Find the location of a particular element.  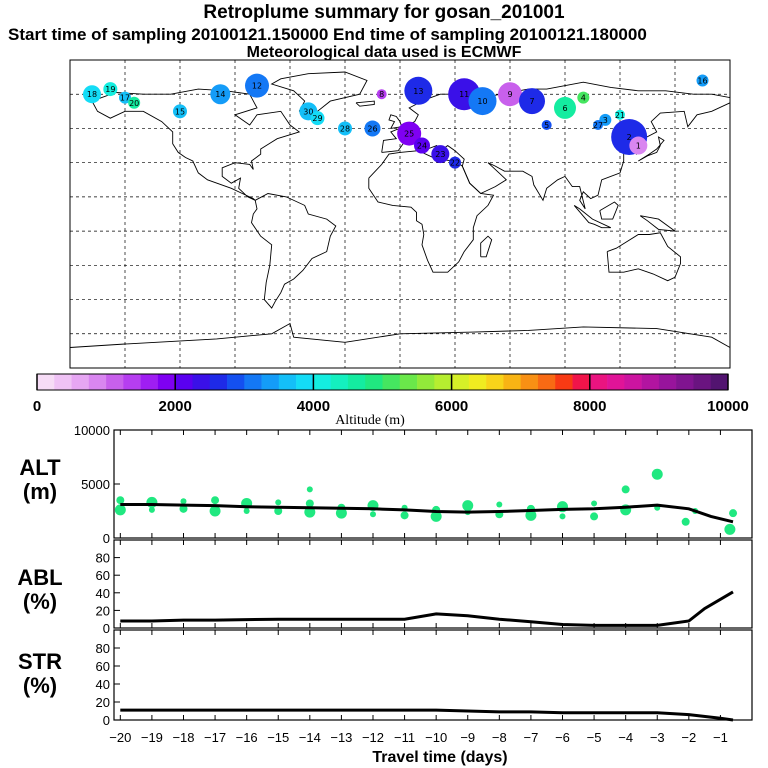

x-tick-label: −3 is located at coordinates (657, 737).